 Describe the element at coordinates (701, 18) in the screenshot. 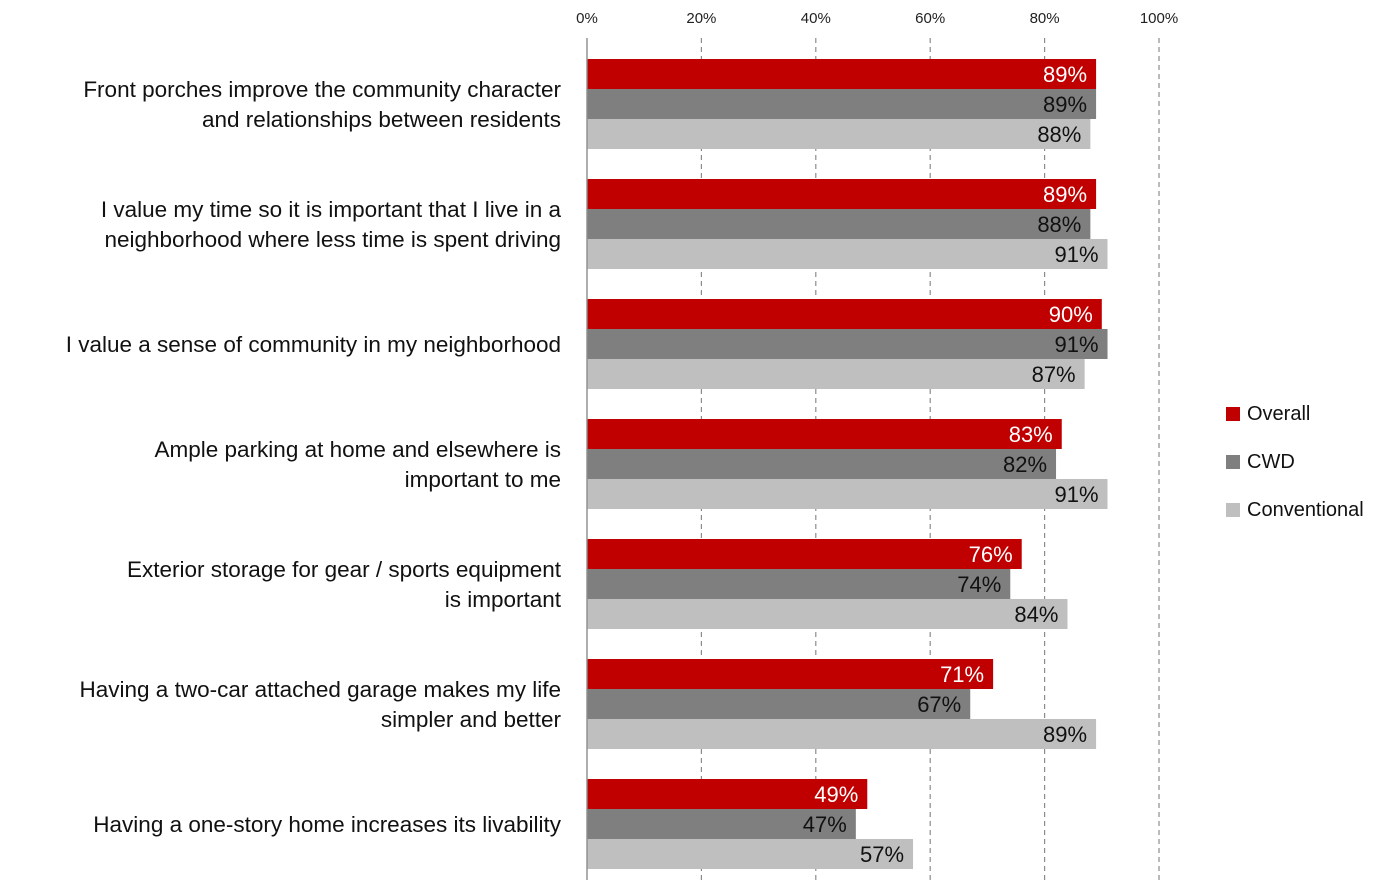

I see `x-tick-label: 20%` at that location.